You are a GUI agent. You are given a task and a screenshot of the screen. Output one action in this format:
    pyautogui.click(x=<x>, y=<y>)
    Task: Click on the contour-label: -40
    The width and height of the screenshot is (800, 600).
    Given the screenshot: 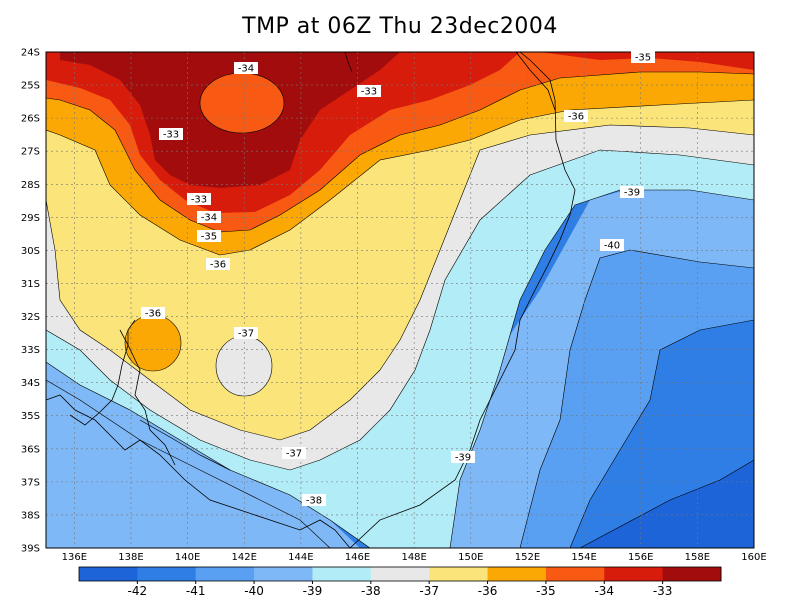 What is the action you would take?
    pyautogui.click(x=612, y=245)
    